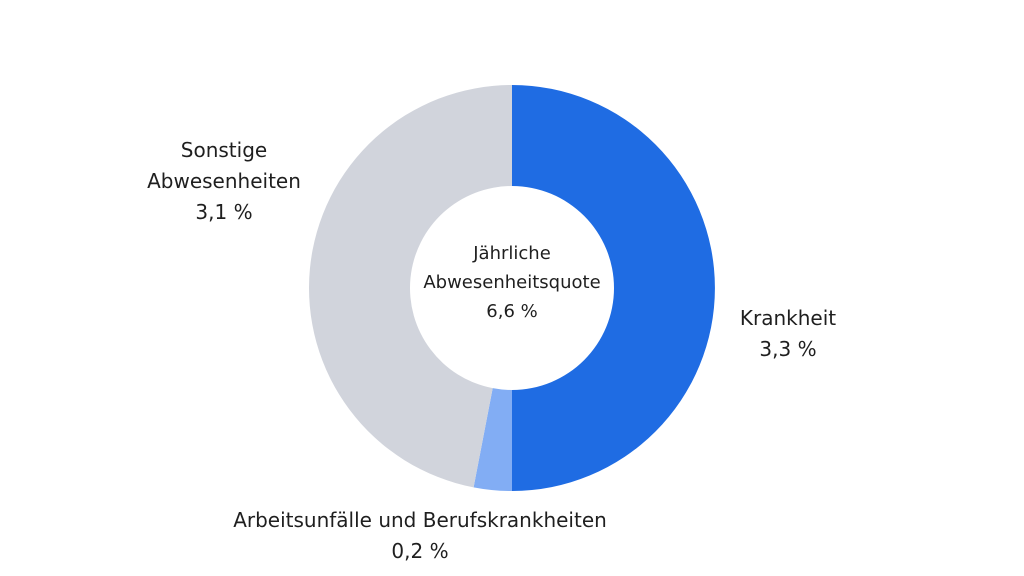 The image size is (1024, 576). What do you see at coordinates (512, 253) in the screenshot?
I see `center-title-line-1: Jährliche` at bounding box center [512, 253].